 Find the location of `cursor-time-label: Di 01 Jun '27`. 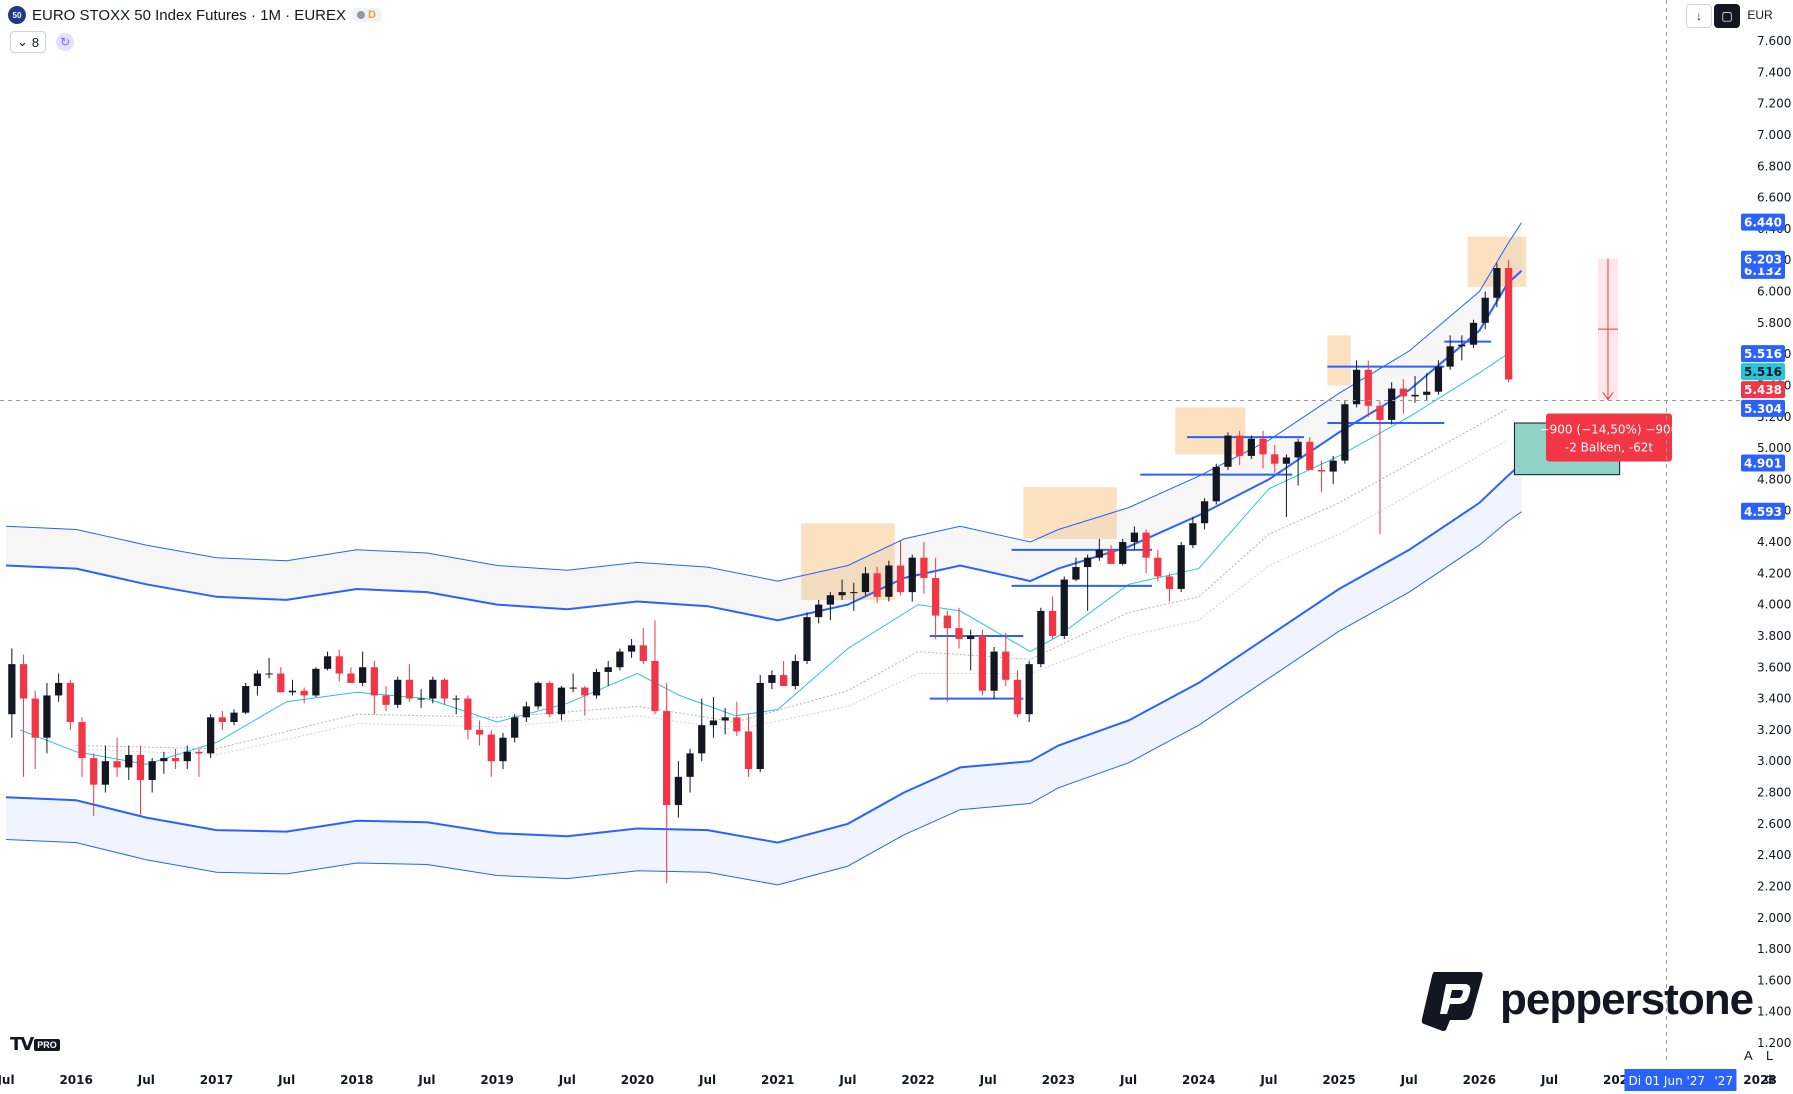

cursor-time-label: Di 01 Jun '27 is located at coordinates (1666, 1081).